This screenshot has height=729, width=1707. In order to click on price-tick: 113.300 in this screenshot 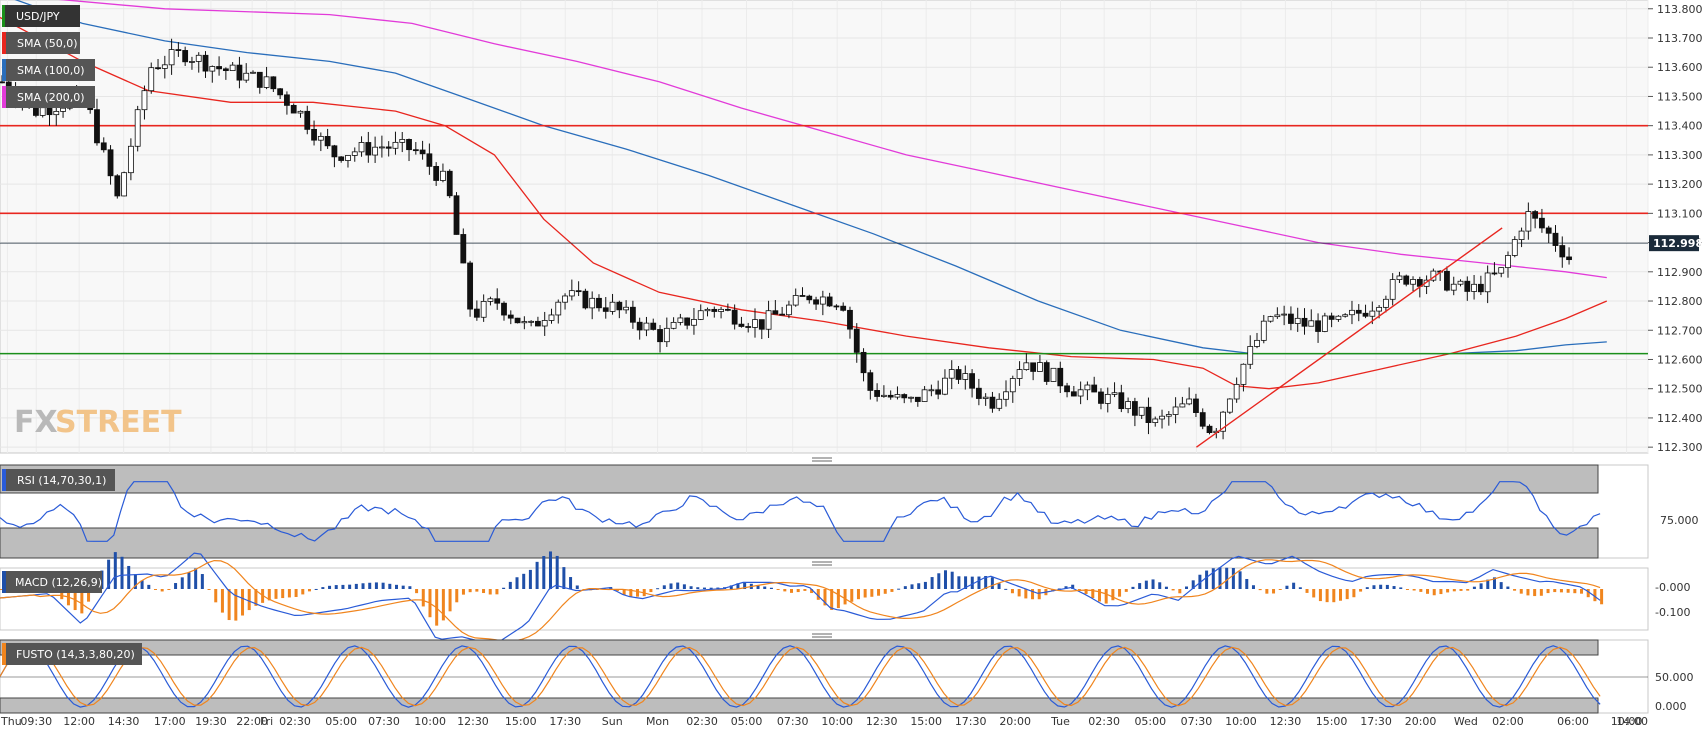, I will do `click(1680, 155)`.